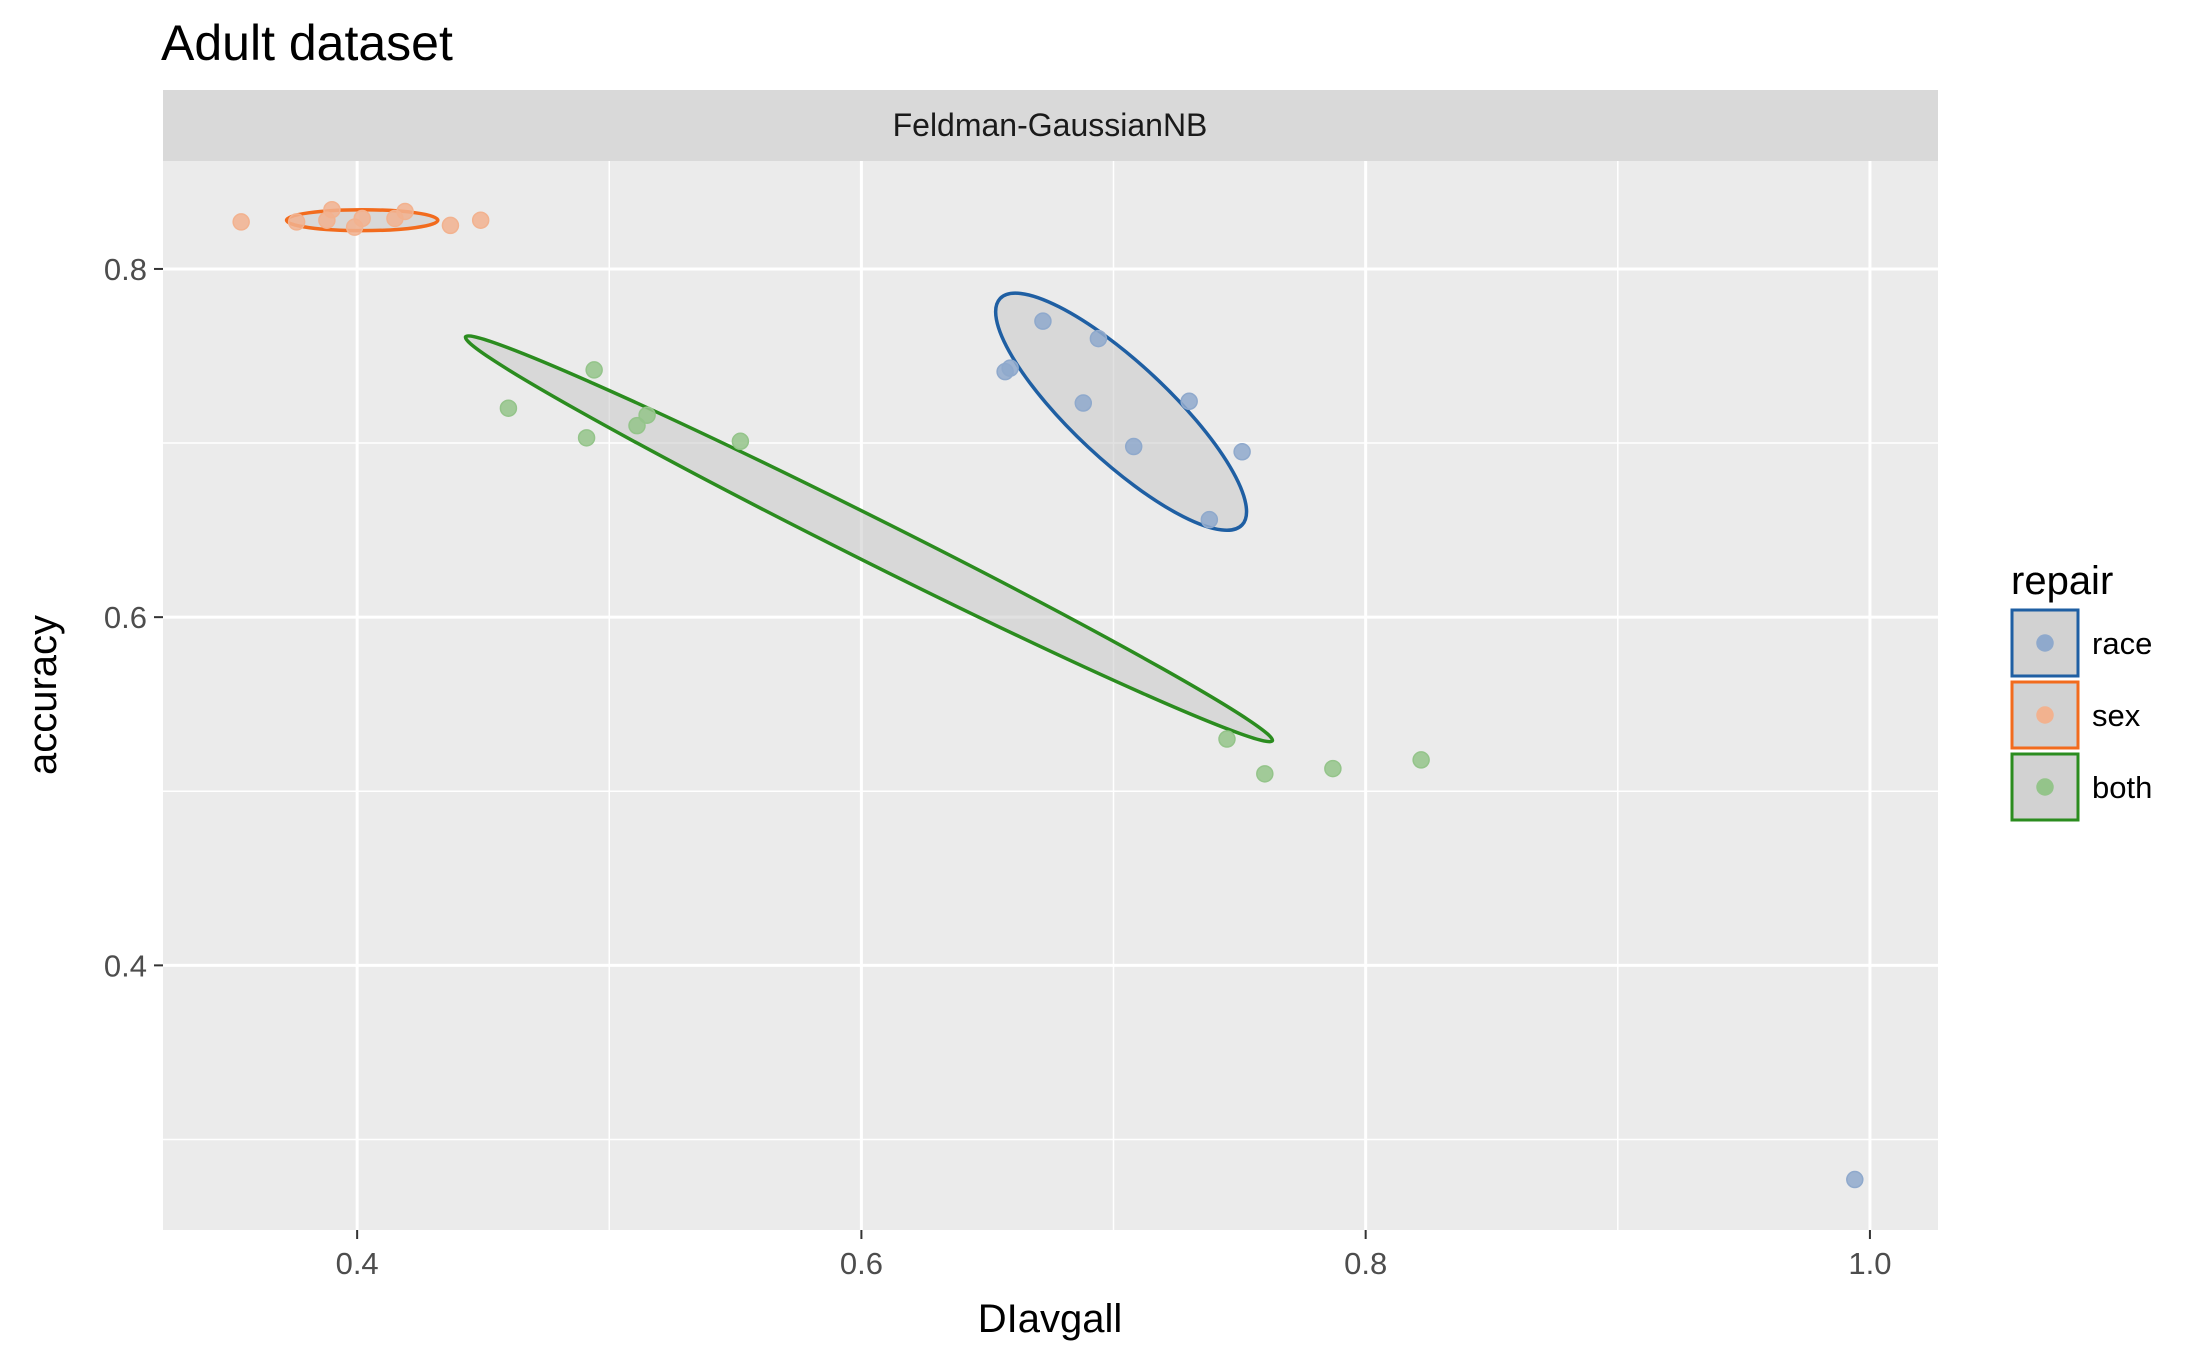 The image size is (2187, 1351). I want to click on legend-point-race, so click(2045, 643).